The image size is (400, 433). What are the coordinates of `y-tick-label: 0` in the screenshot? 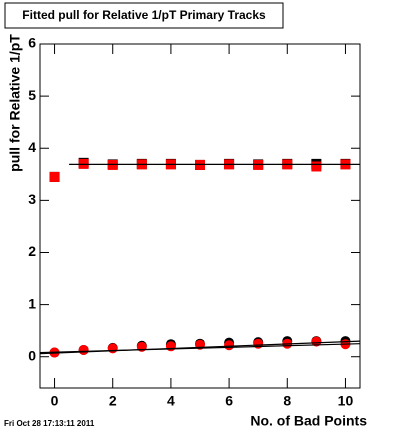 It's located at (32, 355).